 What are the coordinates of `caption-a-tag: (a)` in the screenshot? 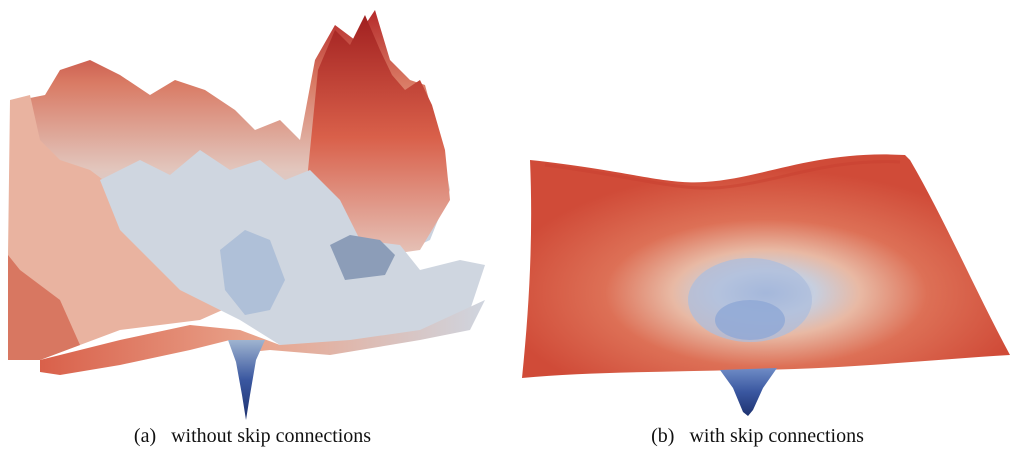 It's located at (150, 436).